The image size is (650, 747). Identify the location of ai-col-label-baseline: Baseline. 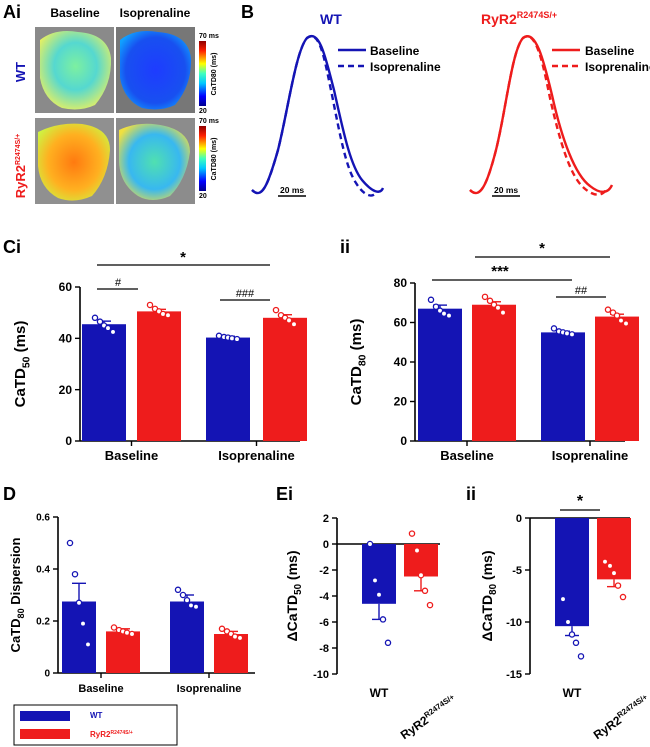
(75, 13).